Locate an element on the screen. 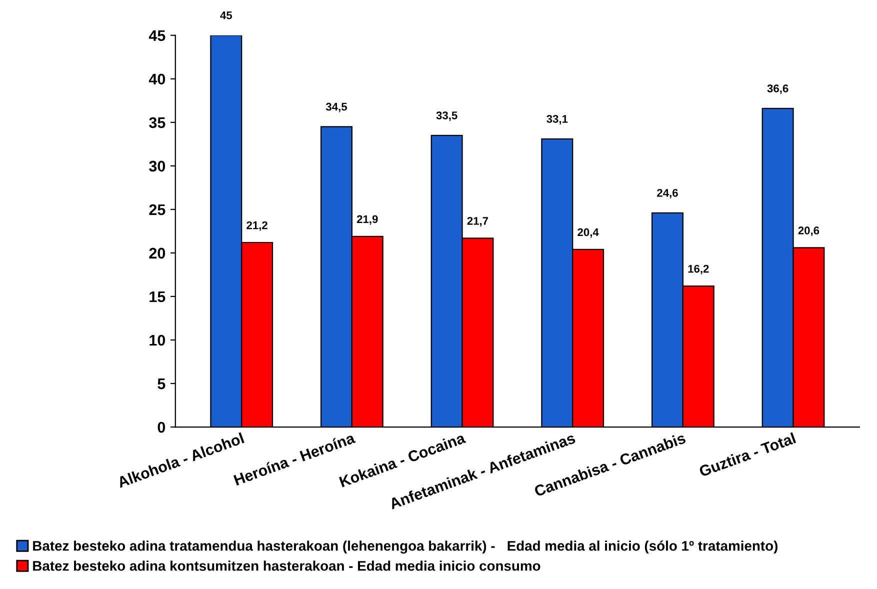  data-label: 16,2 is located at coordinates (698, 269).